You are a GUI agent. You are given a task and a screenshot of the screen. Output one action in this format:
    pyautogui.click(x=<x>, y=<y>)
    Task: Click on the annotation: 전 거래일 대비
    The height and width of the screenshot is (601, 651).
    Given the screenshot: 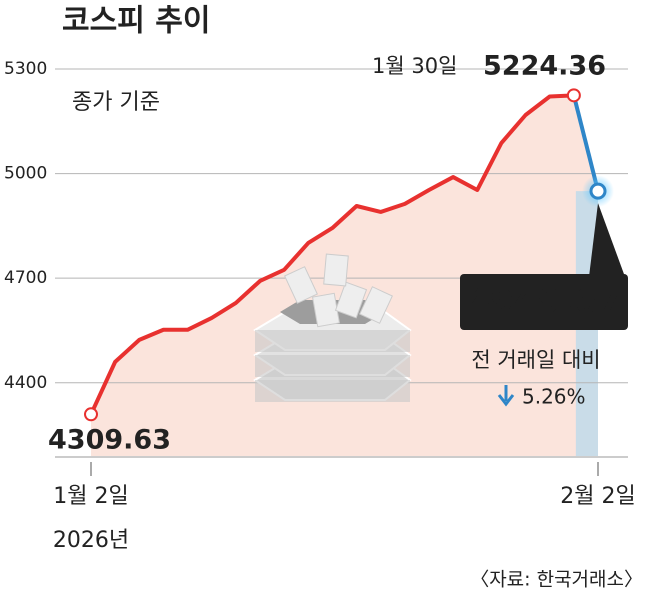 What is the action you would take?
    pyautogui.click(x=535, y=360)
    